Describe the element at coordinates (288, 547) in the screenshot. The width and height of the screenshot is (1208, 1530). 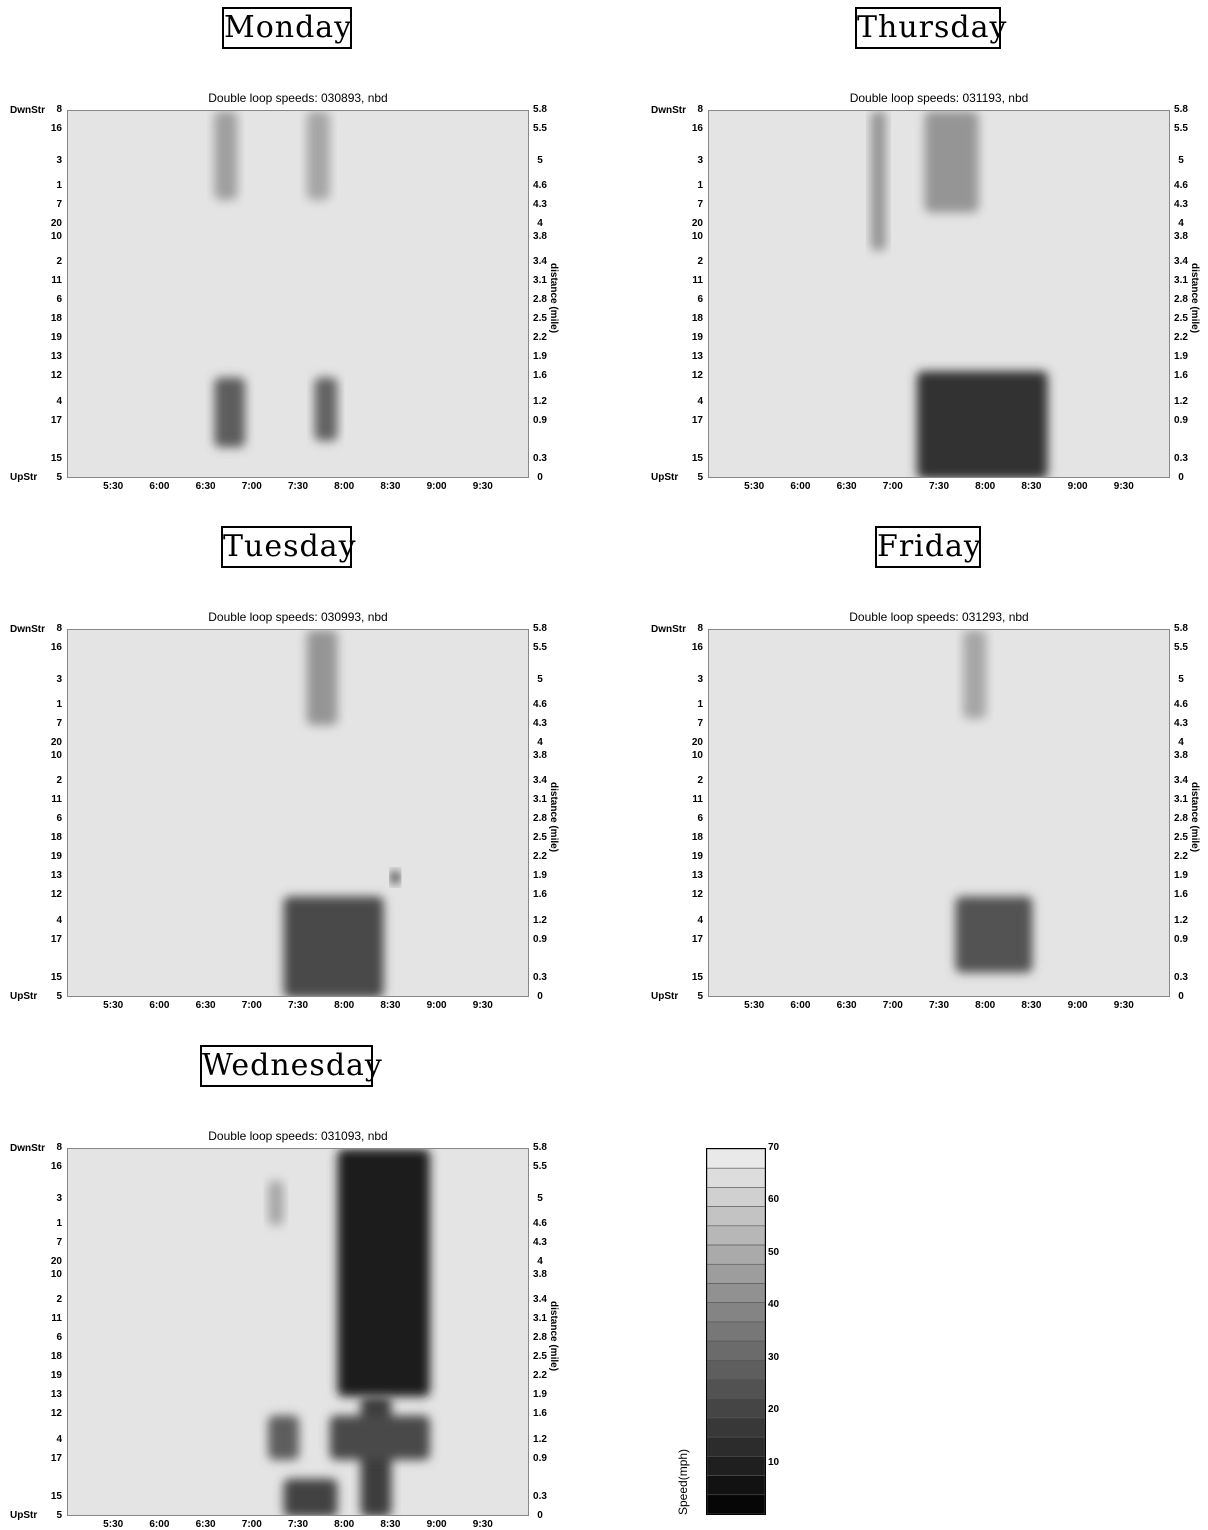
I see `day-title: Tuesday` at that location.